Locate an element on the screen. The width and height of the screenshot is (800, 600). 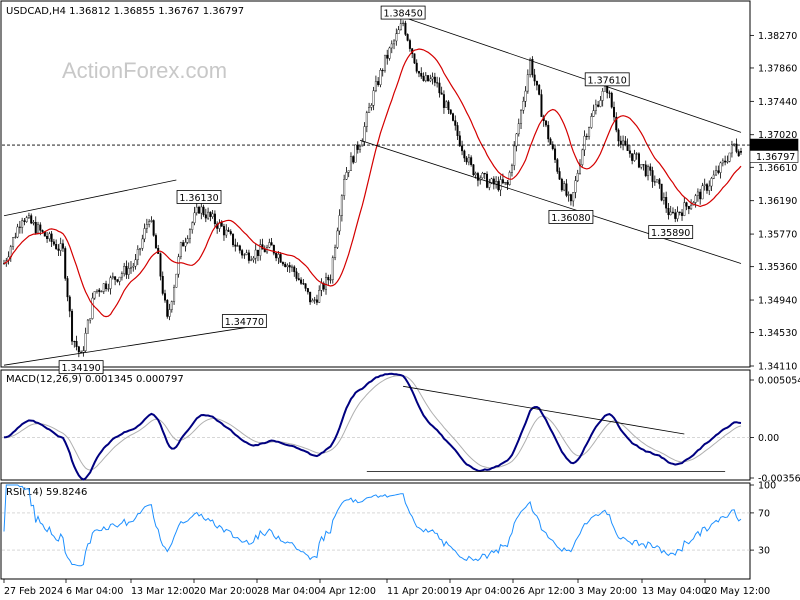
price-tick-label: 1.34940 is located at coordinates (777, 301).